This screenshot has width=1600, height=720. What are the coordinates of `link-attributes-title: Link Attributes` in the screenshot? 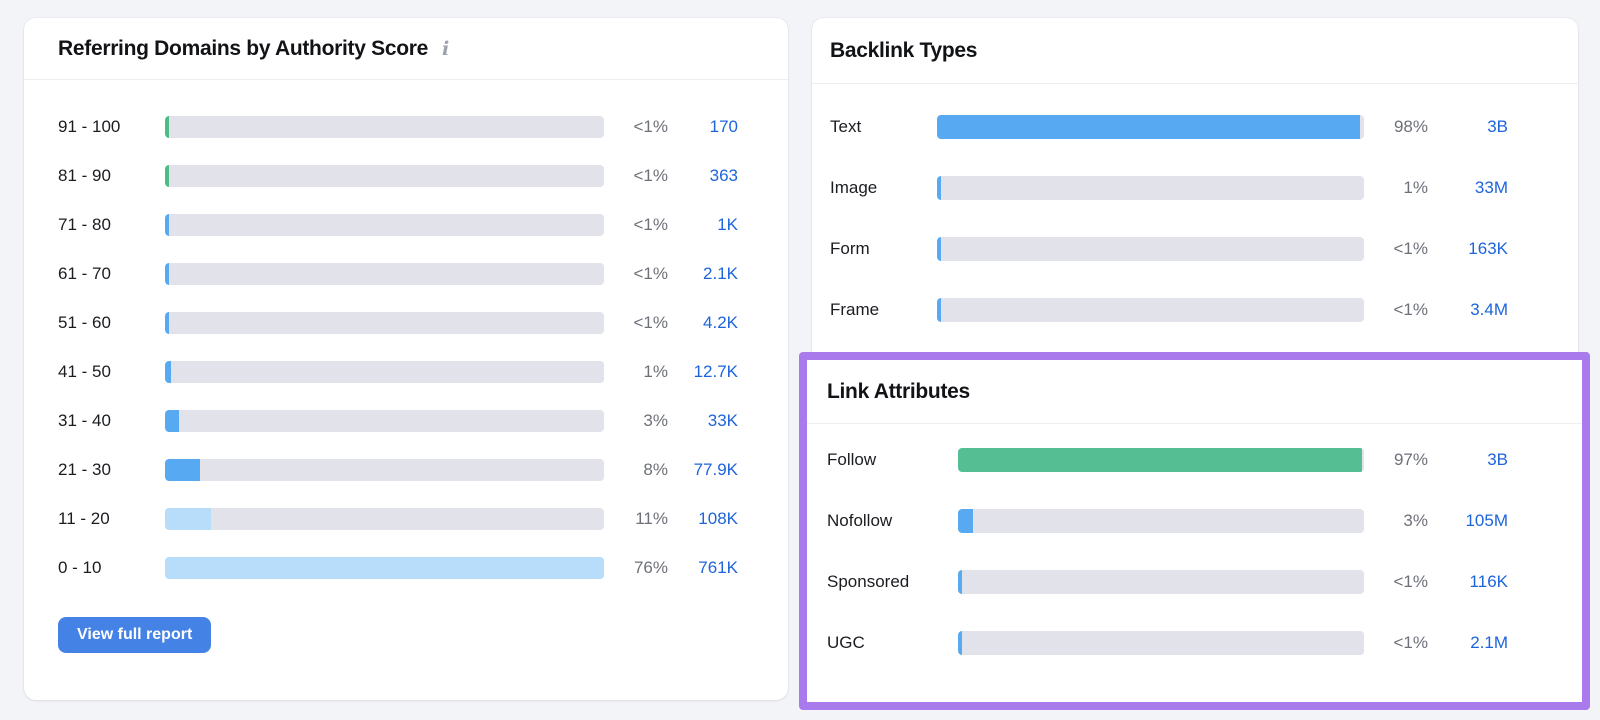 It's located at (898, 391).